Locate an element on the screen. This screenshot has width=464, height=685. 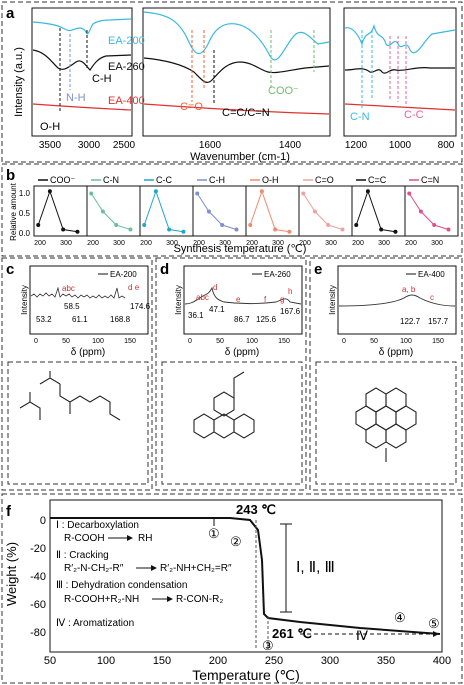
tick-f-x-3: 200 is located at coordinates (218, 661).